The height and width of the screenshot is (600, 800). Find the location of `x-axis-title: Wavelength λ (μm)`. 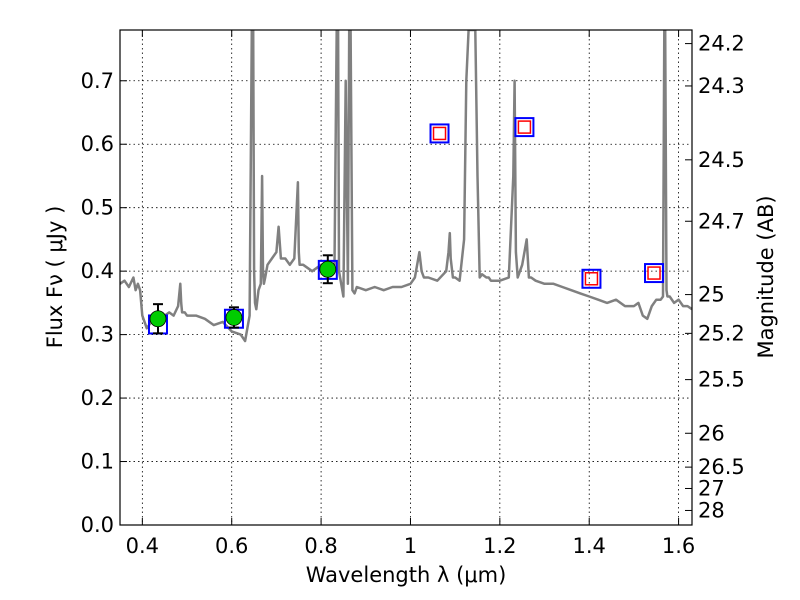

x-axis-title: Wavelength λ (μm) is located at coordinates (406, 575).